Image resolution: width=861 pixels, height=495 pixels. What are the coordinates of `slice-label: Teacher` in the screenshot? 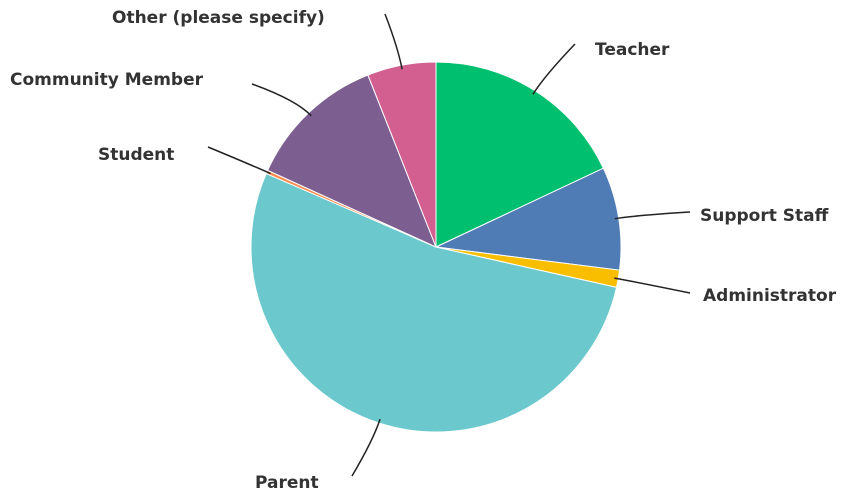 It's located at (632, 50).